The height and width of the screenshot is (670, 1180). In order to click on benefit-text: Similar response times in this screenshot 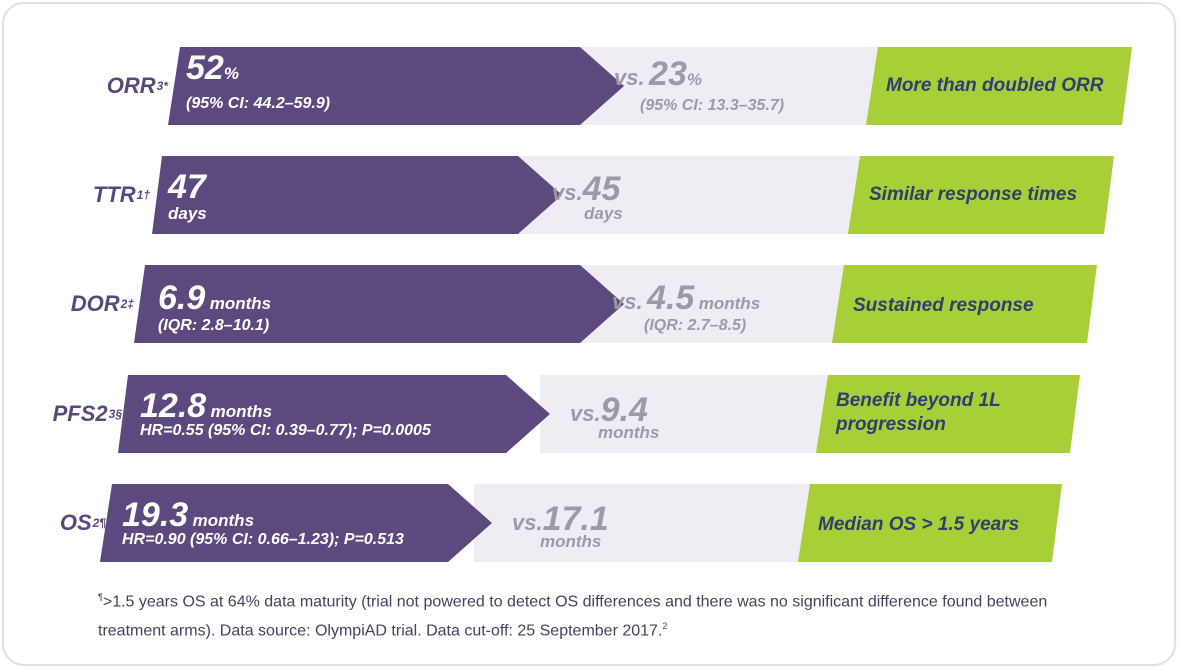, I will do `click(973, 194)`.